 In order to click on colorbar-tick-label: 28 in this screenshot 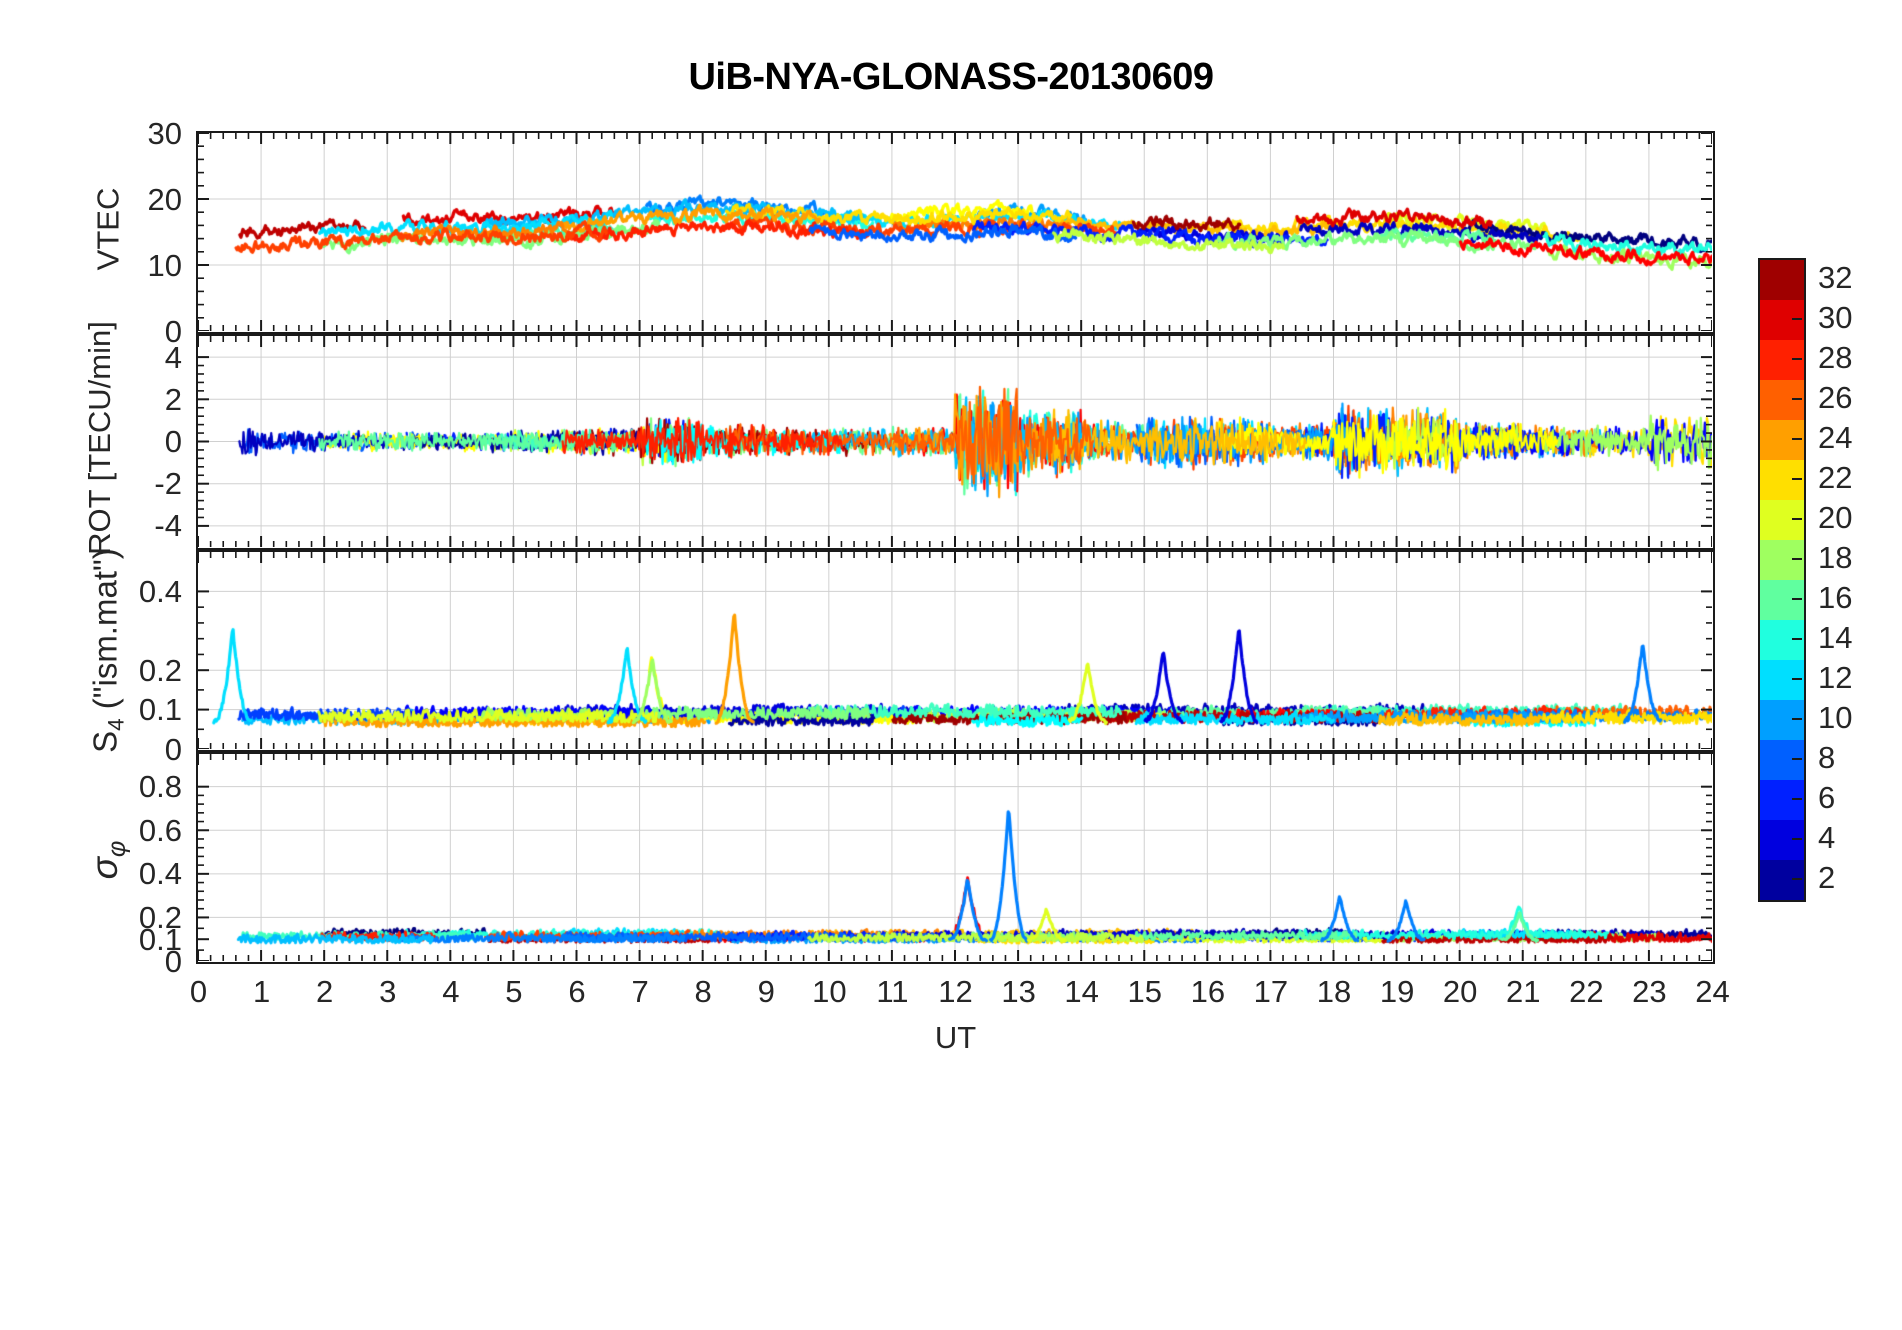, I will do `click(1835, 357)`.